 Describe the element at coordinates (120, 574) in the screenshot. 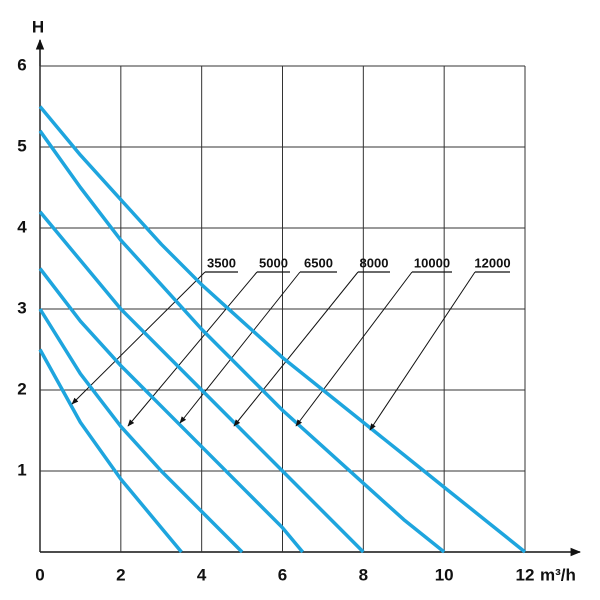

I see `x-tick-label: 2` at that location.